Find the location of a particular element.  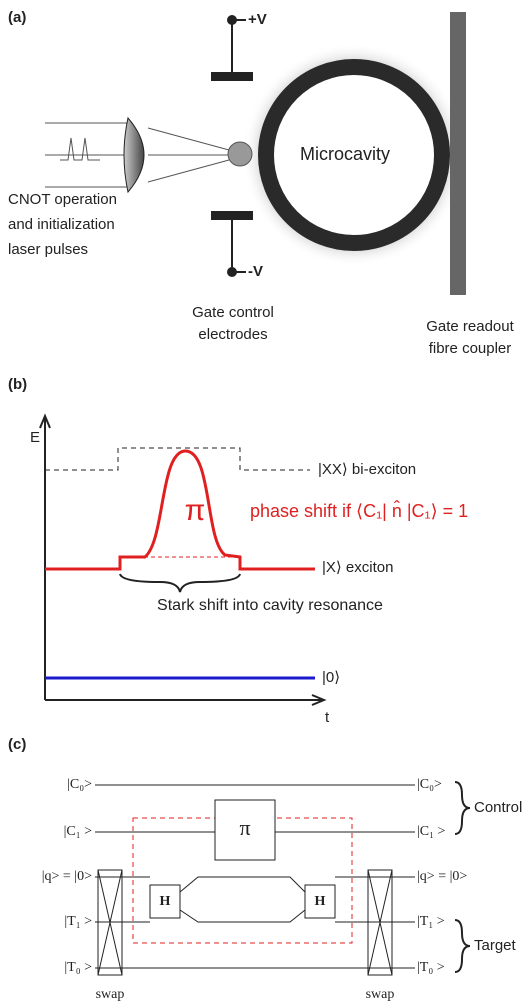

level-label: |XX⟩ bi-exciton is located at coordinates (367, 469).